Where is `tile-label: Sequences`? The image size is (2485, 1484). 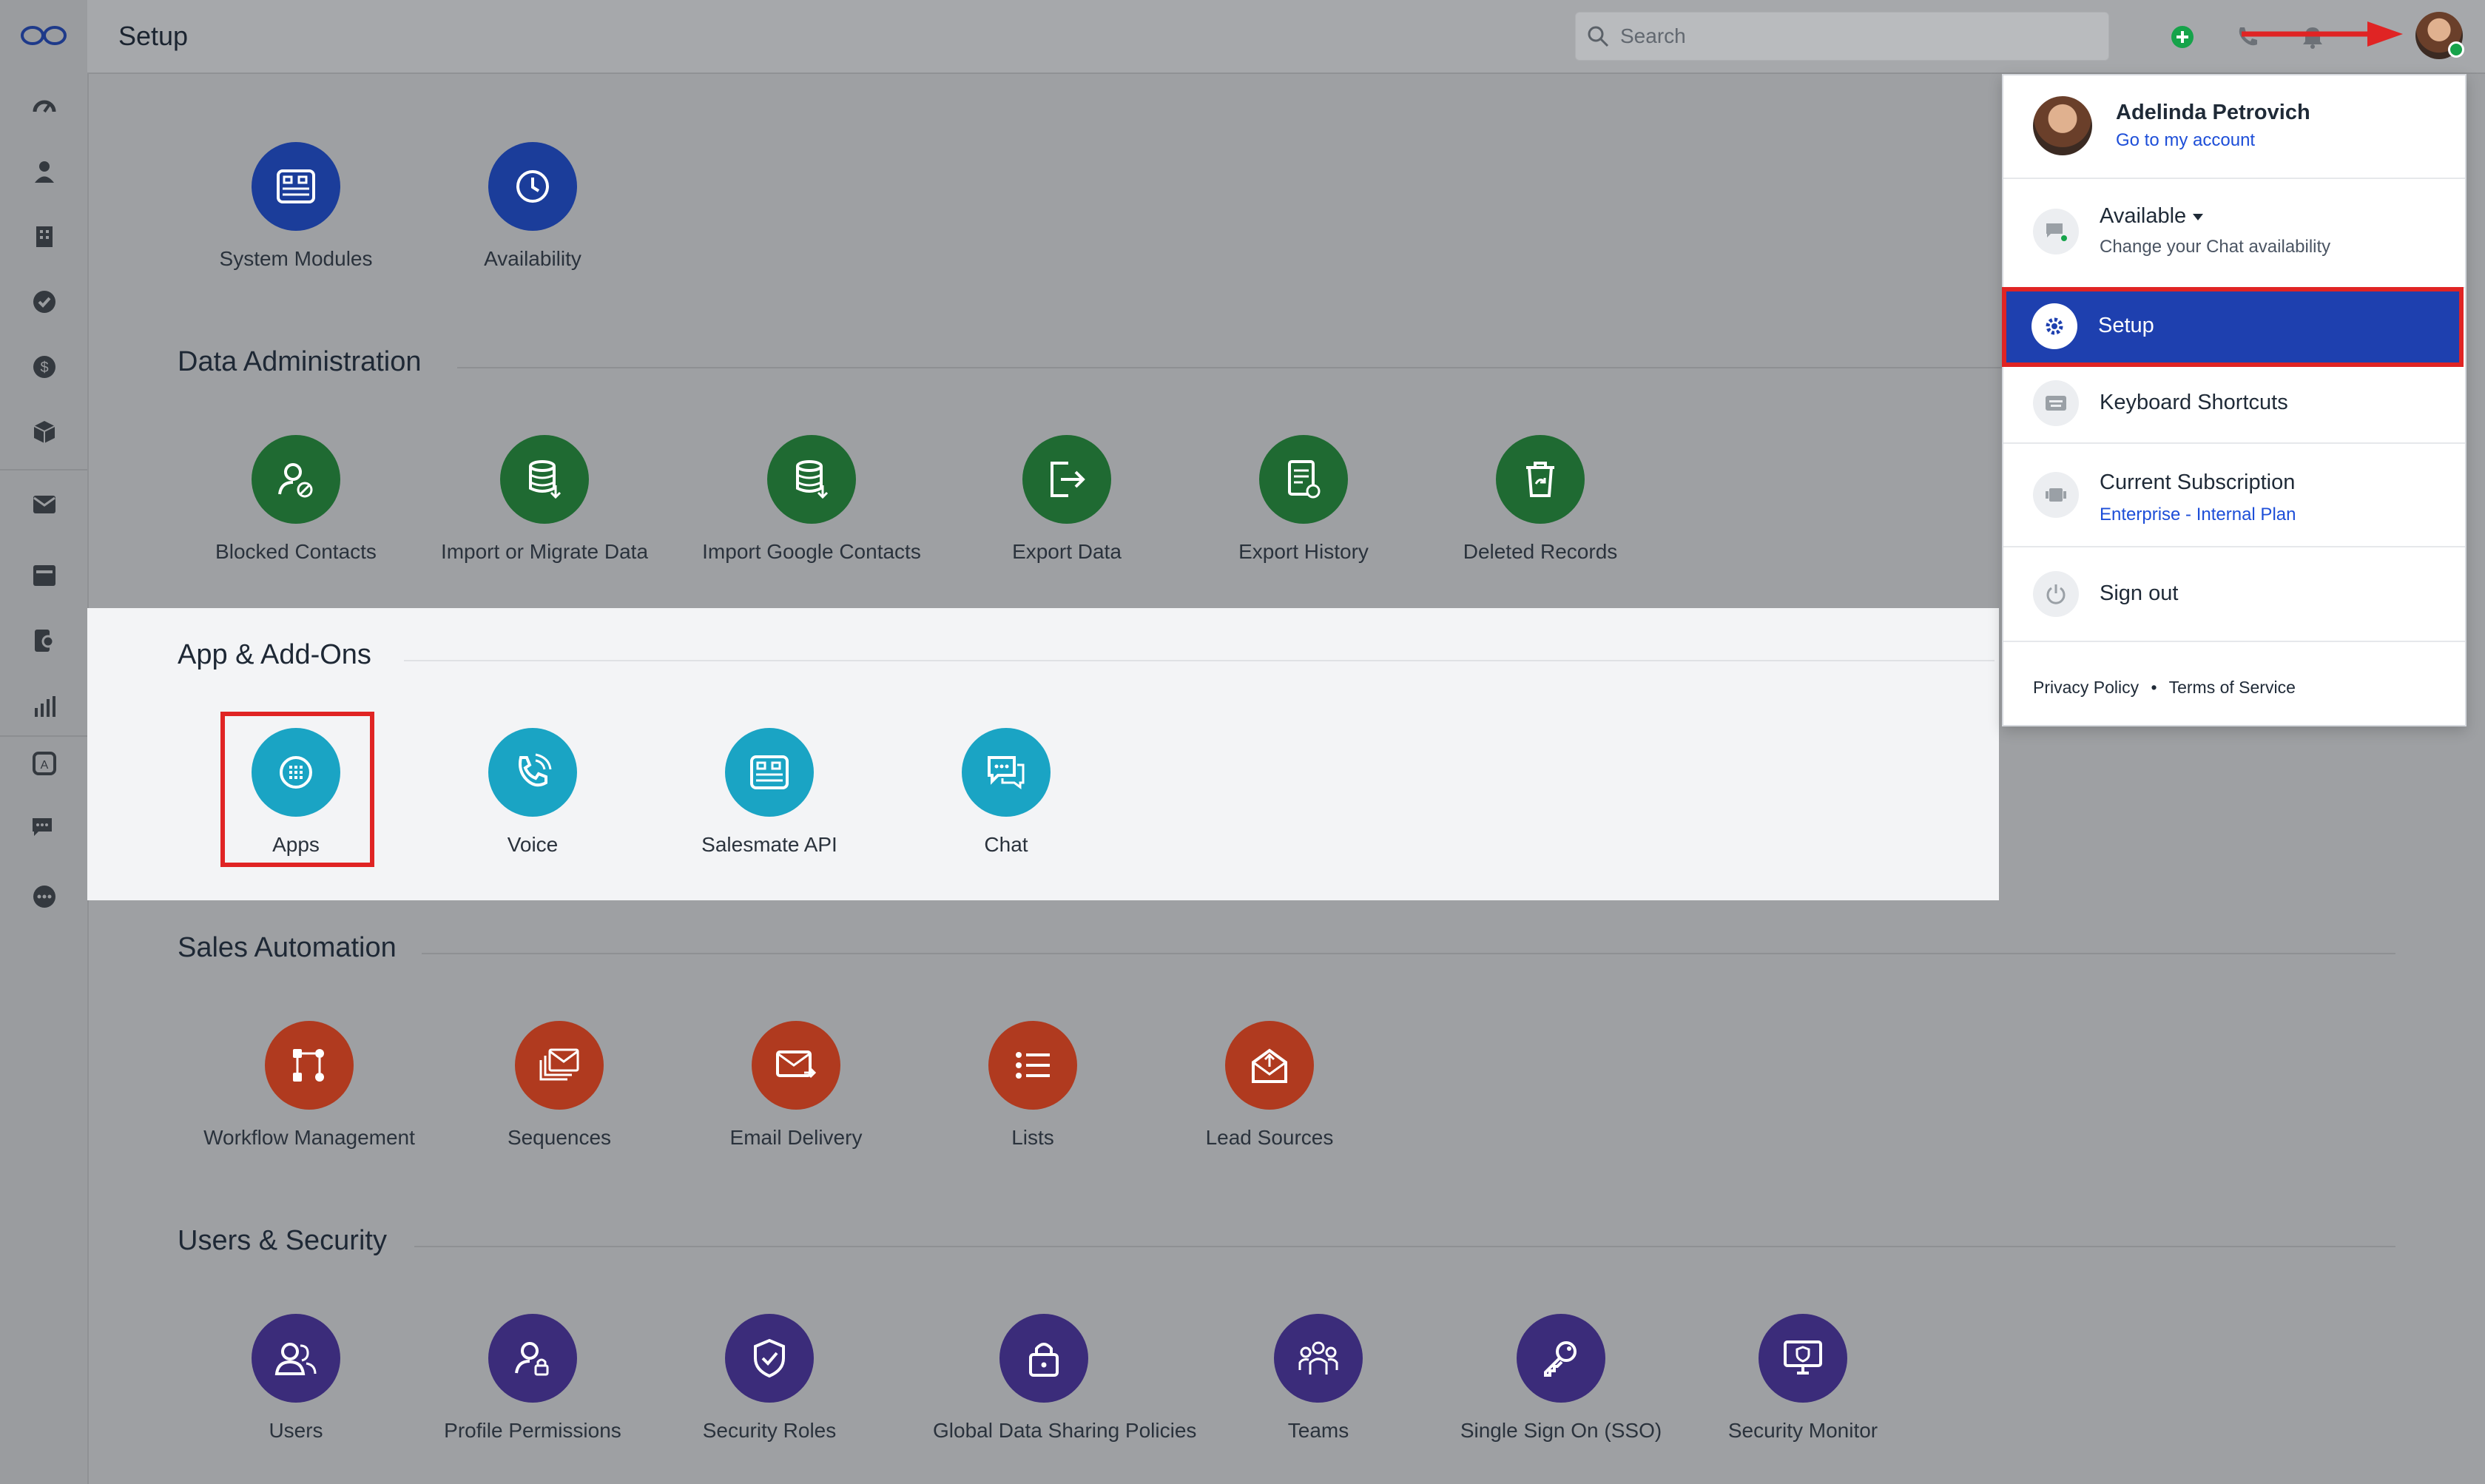 tile-label: Sequences is located at coordinates (559, 1137).